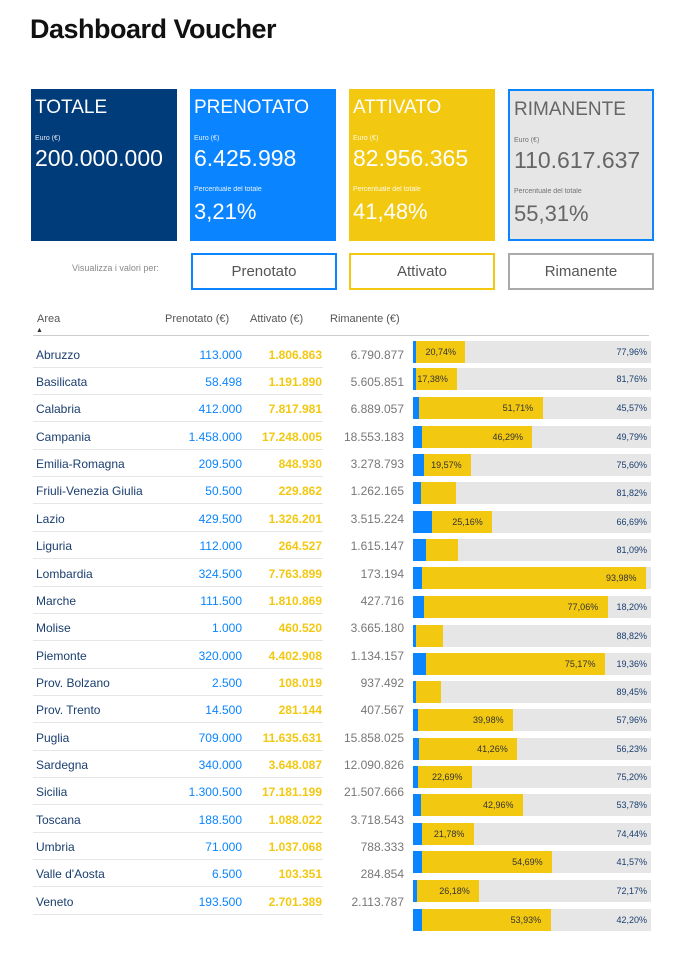  What do you see at coordinates (291, 792) in the screenshot?
I see `cell-attivato: 17.181.199` at bounding box center [291, 792].